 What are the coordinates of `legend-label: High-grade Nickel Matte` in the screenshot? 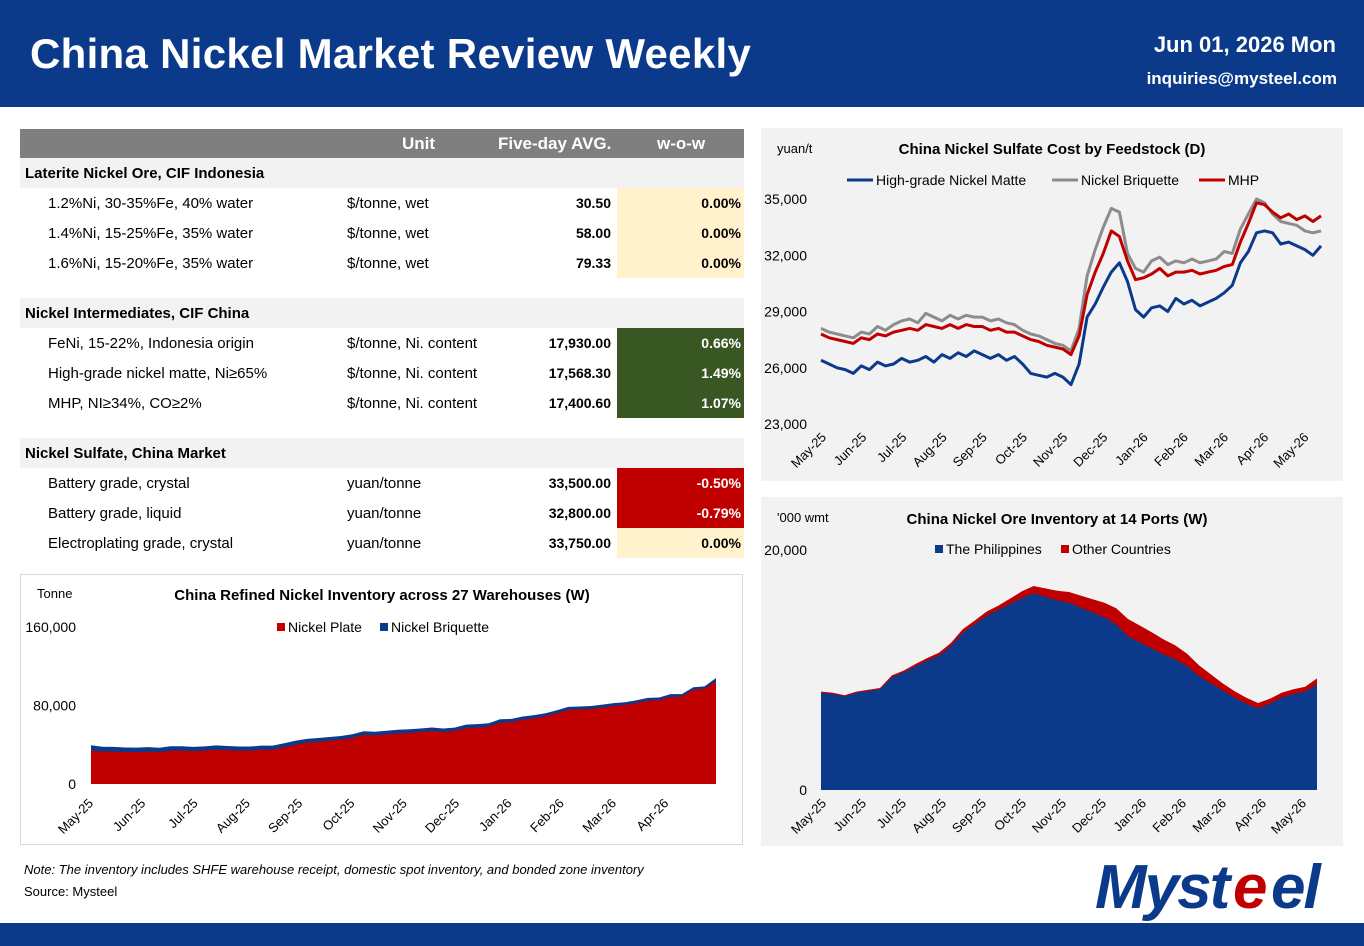 It's located at (951, 180).